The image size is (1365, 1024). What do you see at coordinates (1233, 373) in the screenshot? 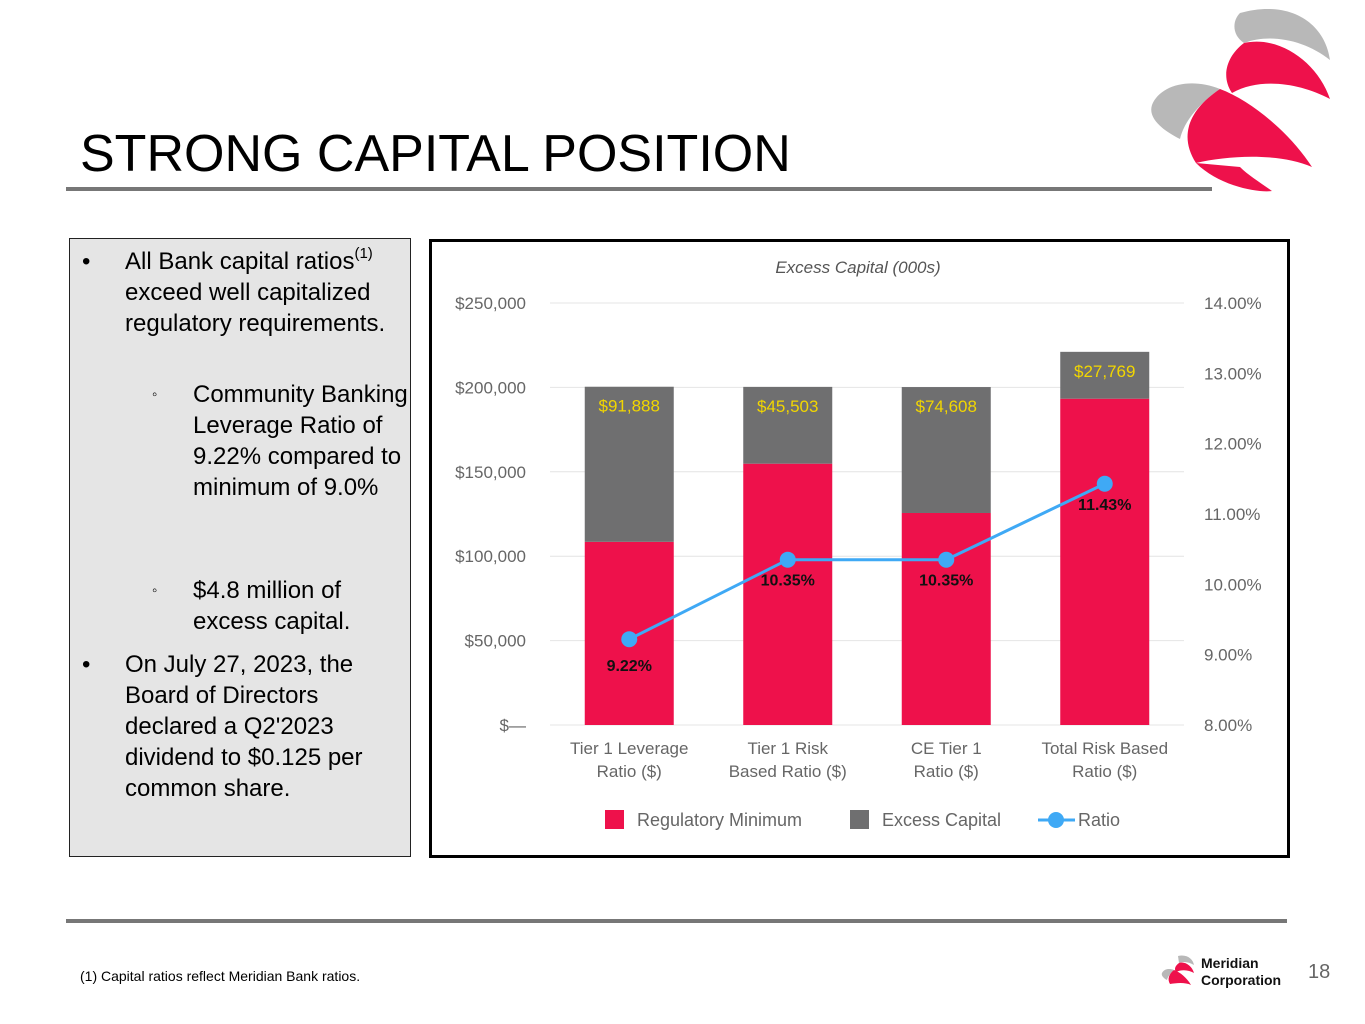
I see `y-right-tick-label: 13.00%` at bounding box center [1233, 373].